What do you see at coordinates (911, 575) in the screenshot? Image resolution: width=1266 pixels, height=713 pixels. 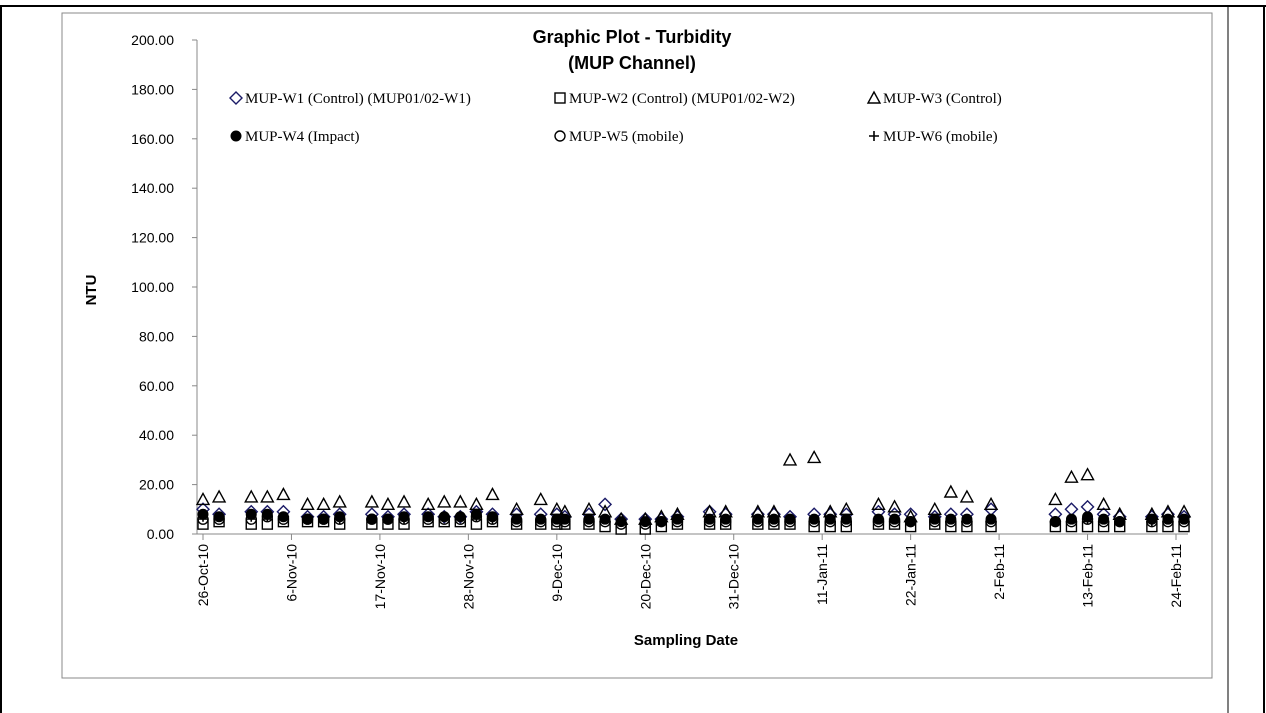 I see `x-tick-label: 22-Jan-11` at bounding box center [911, 575].